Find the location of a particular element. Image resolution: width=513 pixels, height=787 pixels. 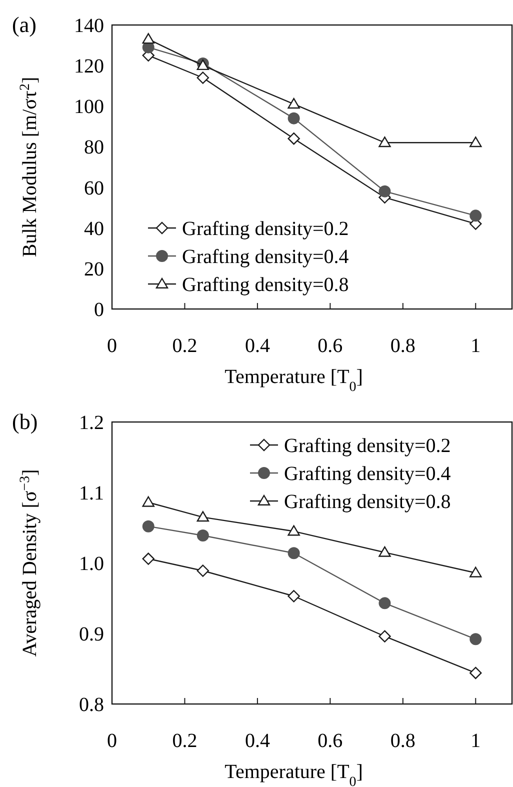

y-tick-label: 140 is located at coordinates (89, 26).